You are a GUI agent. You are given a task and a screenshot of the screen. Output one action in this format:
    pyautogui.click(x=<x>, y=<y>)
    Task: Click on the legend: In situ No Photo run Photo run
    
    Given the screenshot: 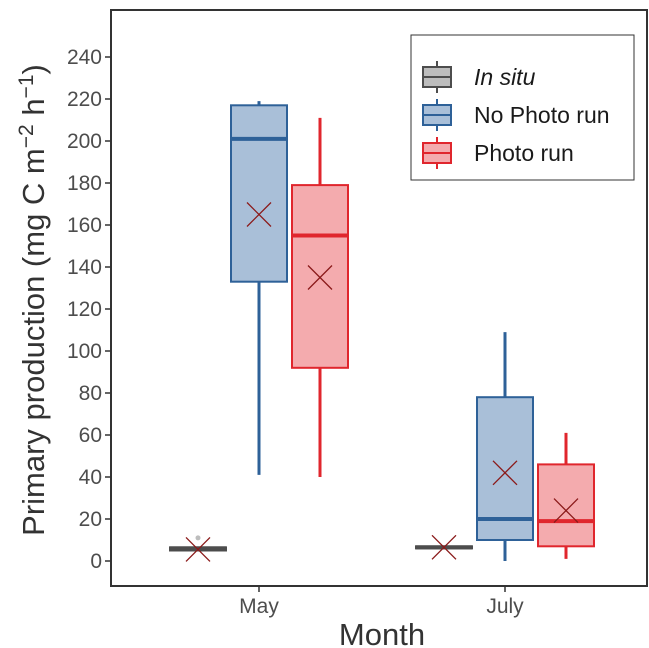 What is the action you would take?
    pyautogui.click(x=522, y=107)
    